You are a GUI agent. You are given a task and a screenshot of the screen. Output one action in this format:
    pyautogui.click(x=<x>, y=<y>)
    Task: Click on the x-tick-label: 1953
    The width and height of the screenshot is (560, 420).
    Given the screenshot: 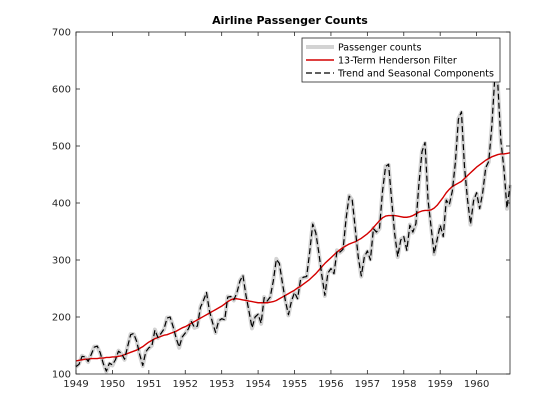 What is the action you would take?
    pyautogui.click(x=221, y=384)
    